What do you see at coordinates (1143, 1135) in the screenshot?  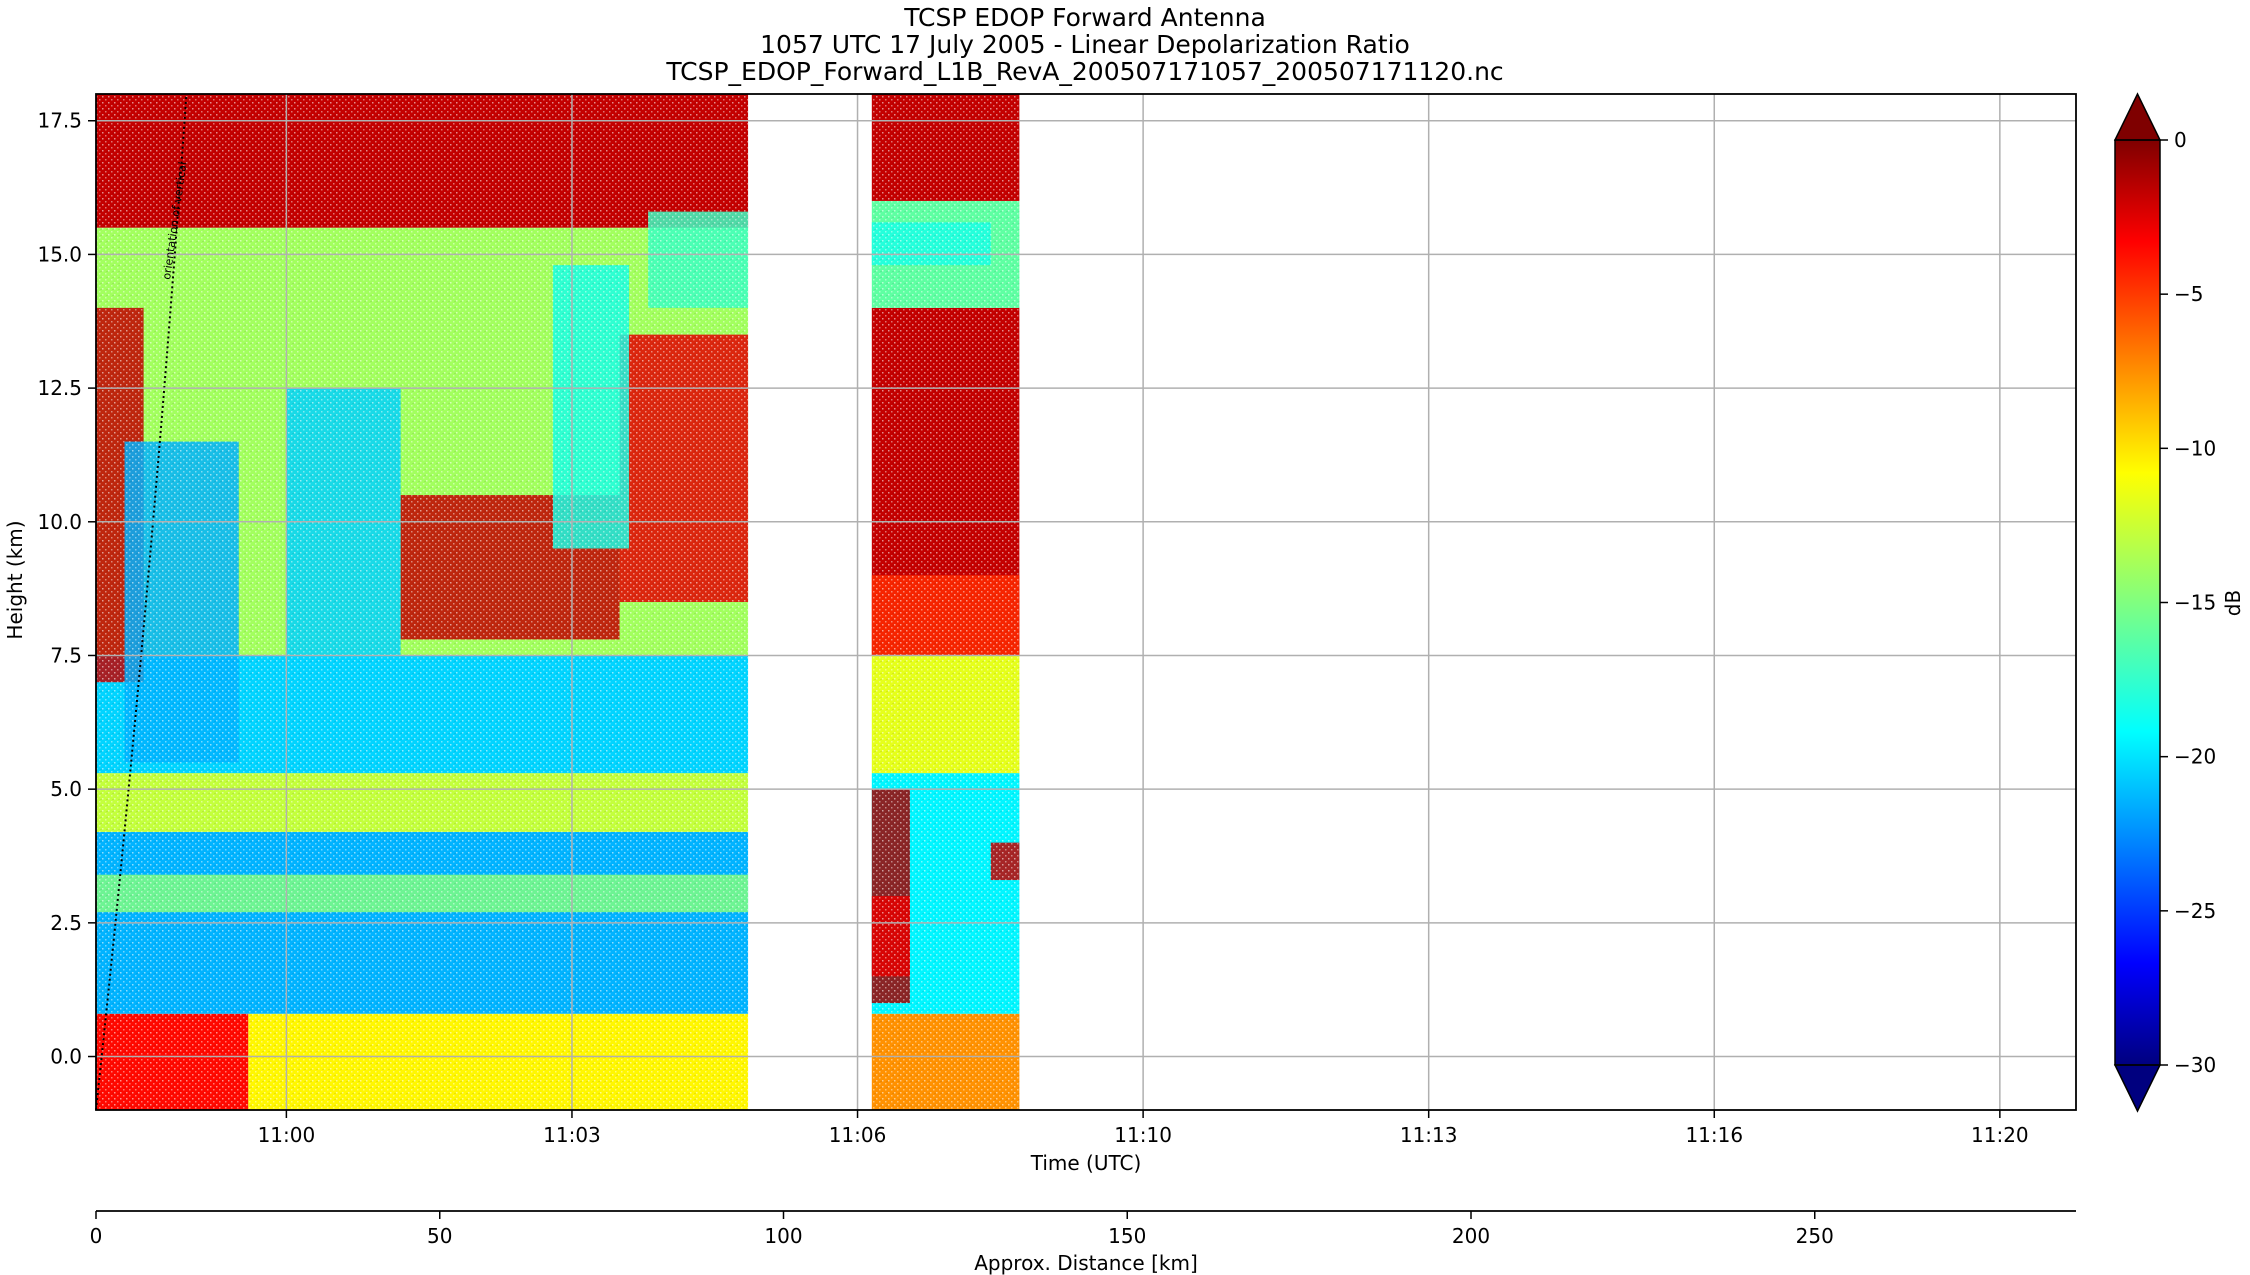 I see `x-tick-label-3: 11:10` at bounding box center [1143, 1135].